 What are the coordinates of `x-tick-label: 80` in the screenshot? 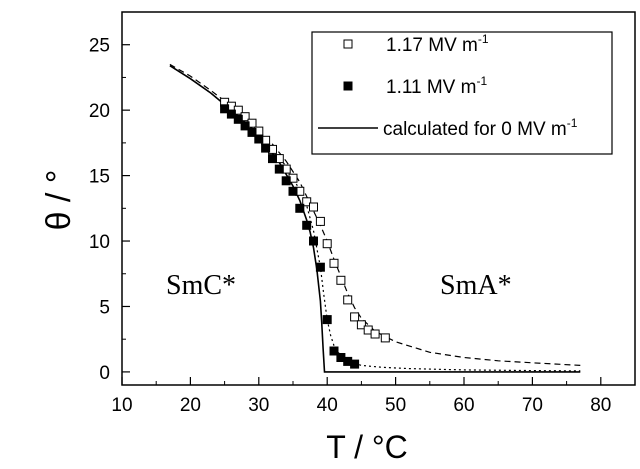 It's located at (600, 405).